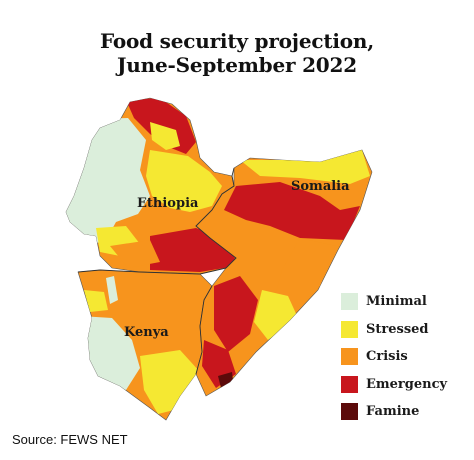  I want to click on source-note: Source: FEWS NET, so click(70, 439).